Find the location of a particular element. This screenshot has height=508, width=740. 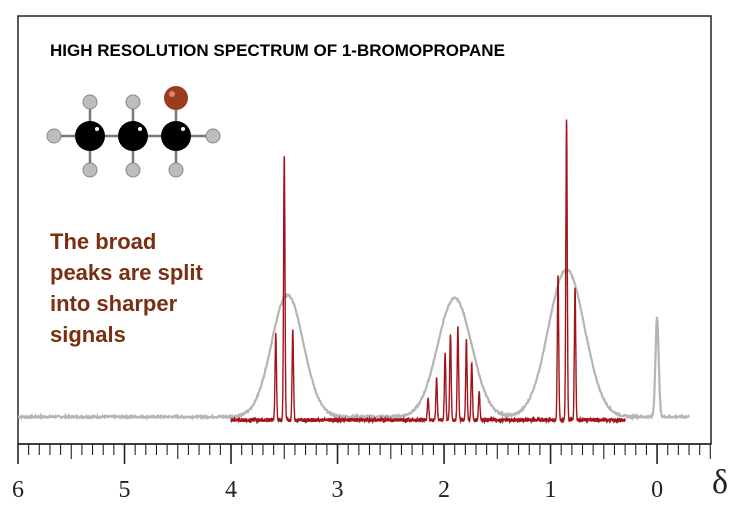

annotation-line-3: into sharper is located at coordinates (114, 303).